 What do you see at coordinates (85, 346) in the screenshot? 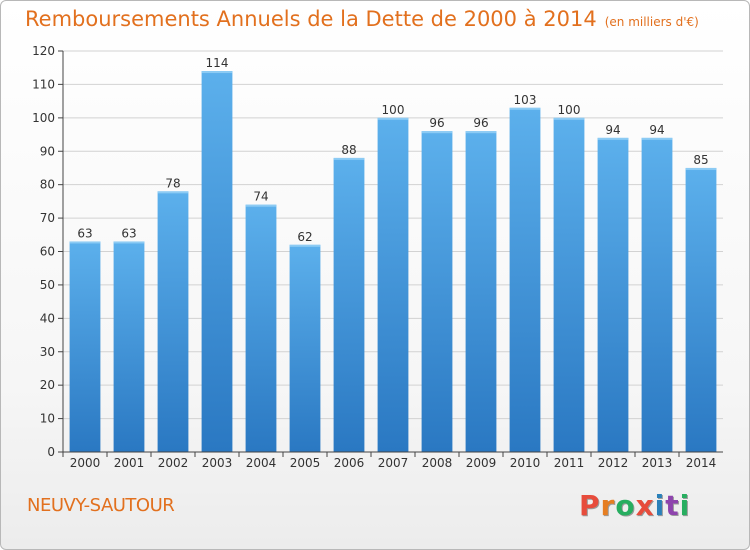
I see `bar-2000` at bounding box center [85, 346].